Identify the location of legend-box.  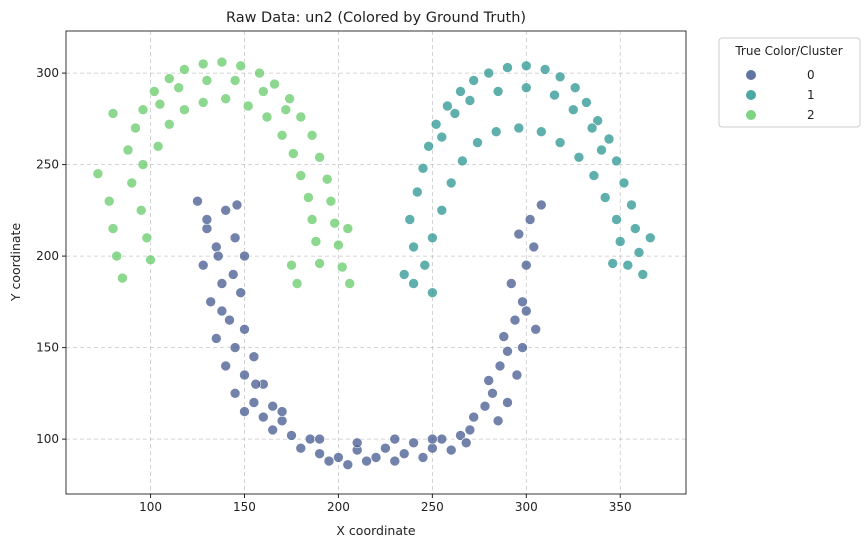
(789, 82).